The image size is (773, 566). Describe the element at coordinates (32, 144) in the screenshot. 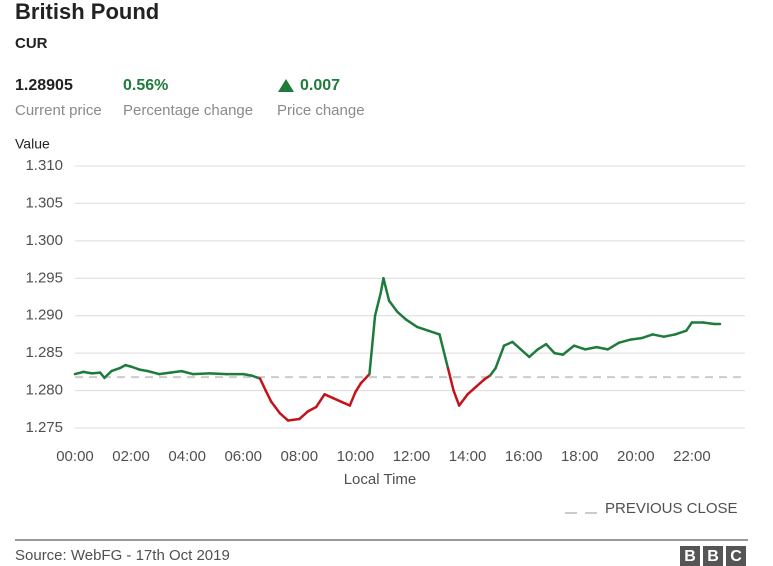

I see `y-axis-label: Value` at that location.